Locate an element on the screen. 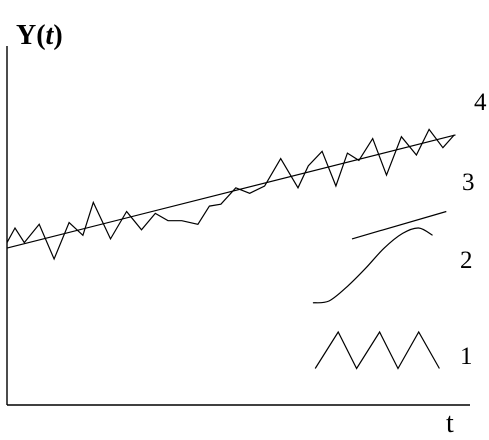  series-1-irregular-line is located at coordinates (377, 350).